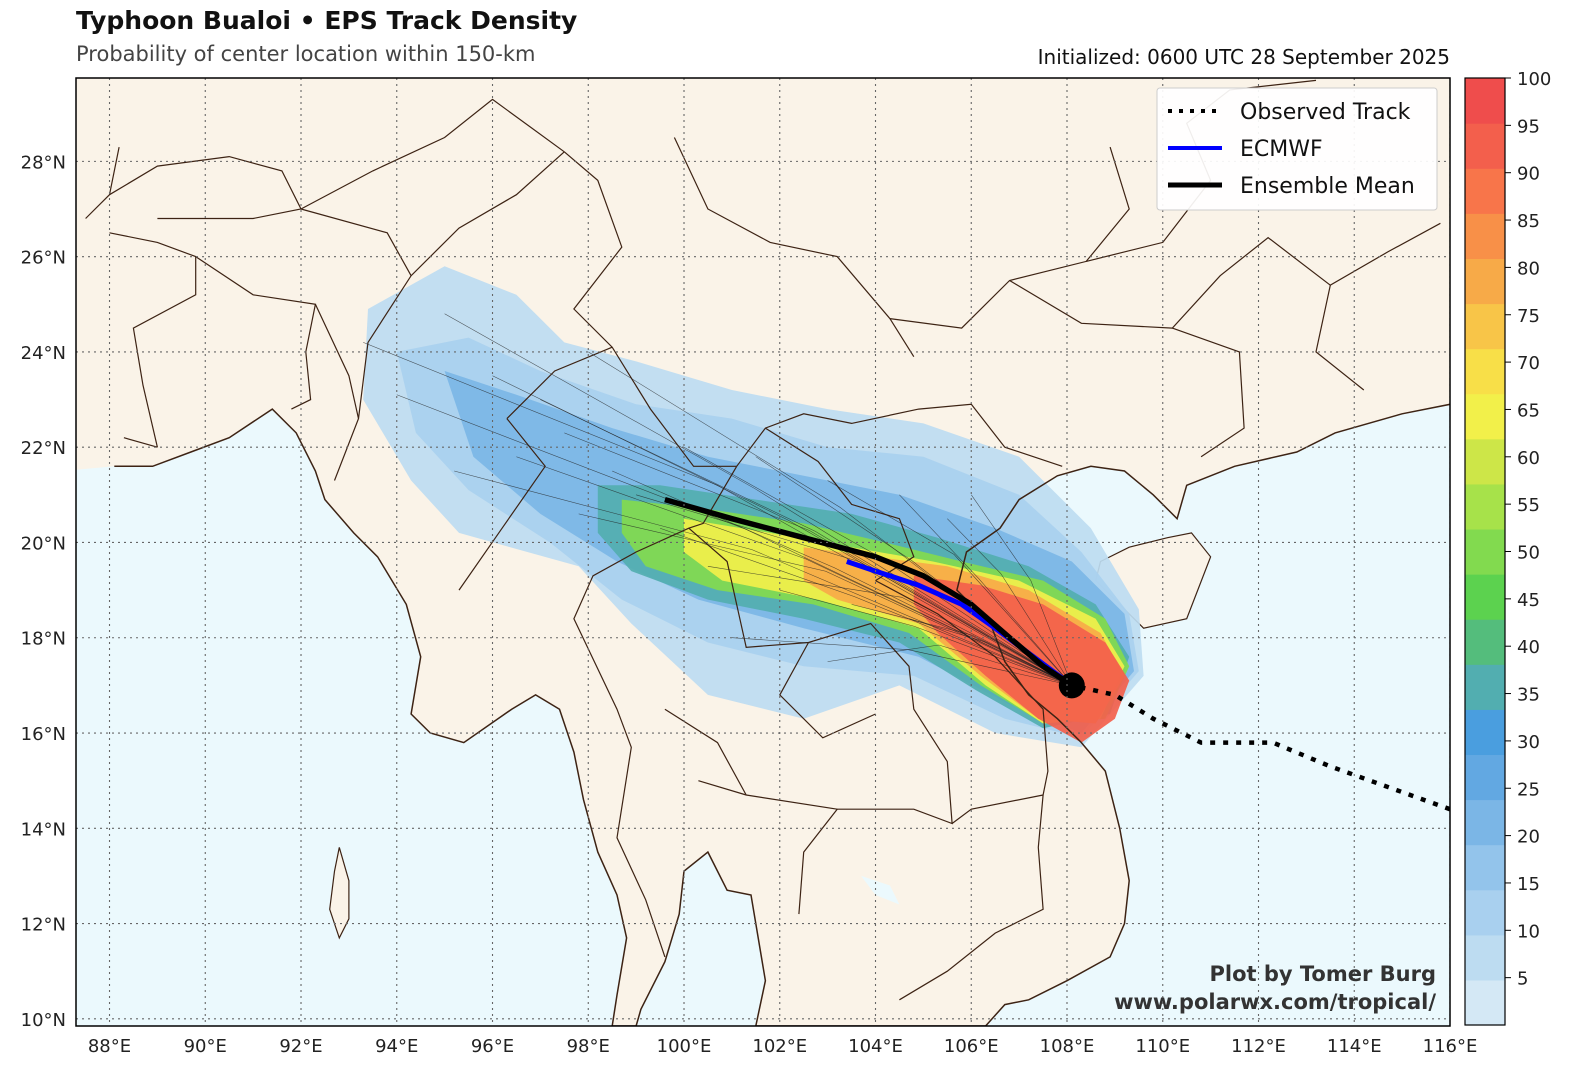 This screenshot has height=1076, width=1578. What do you see at coordinates (43, 543) in the screenshot?
I see `lat-tick-label: 20°N` at bounding box center [43, 543].